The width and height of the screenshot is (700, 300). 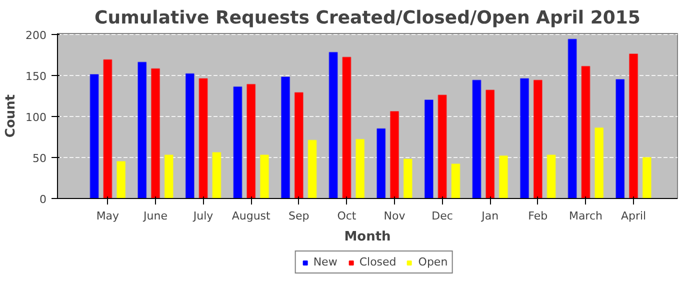 What do you see at coordinates (367, 18) in the screenshot?
I see `chart-title: Cumulative Requests Created/Closed/Open April 2015` at bounding box center [367, 18].